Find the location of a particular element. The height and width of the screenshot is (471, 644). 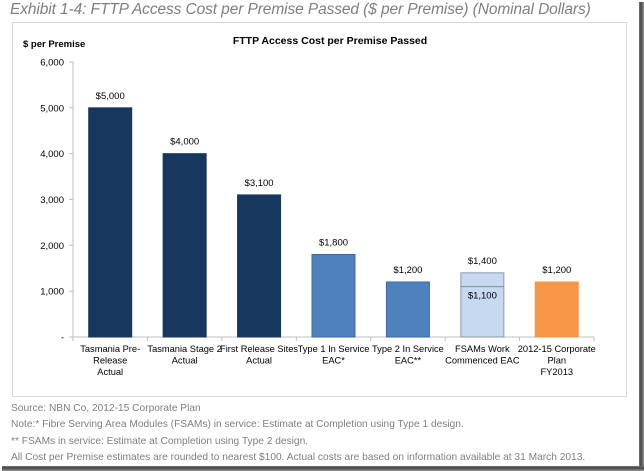

x-tick-label: Type 1 In Service EAC* is located at coordinates (334, 355).